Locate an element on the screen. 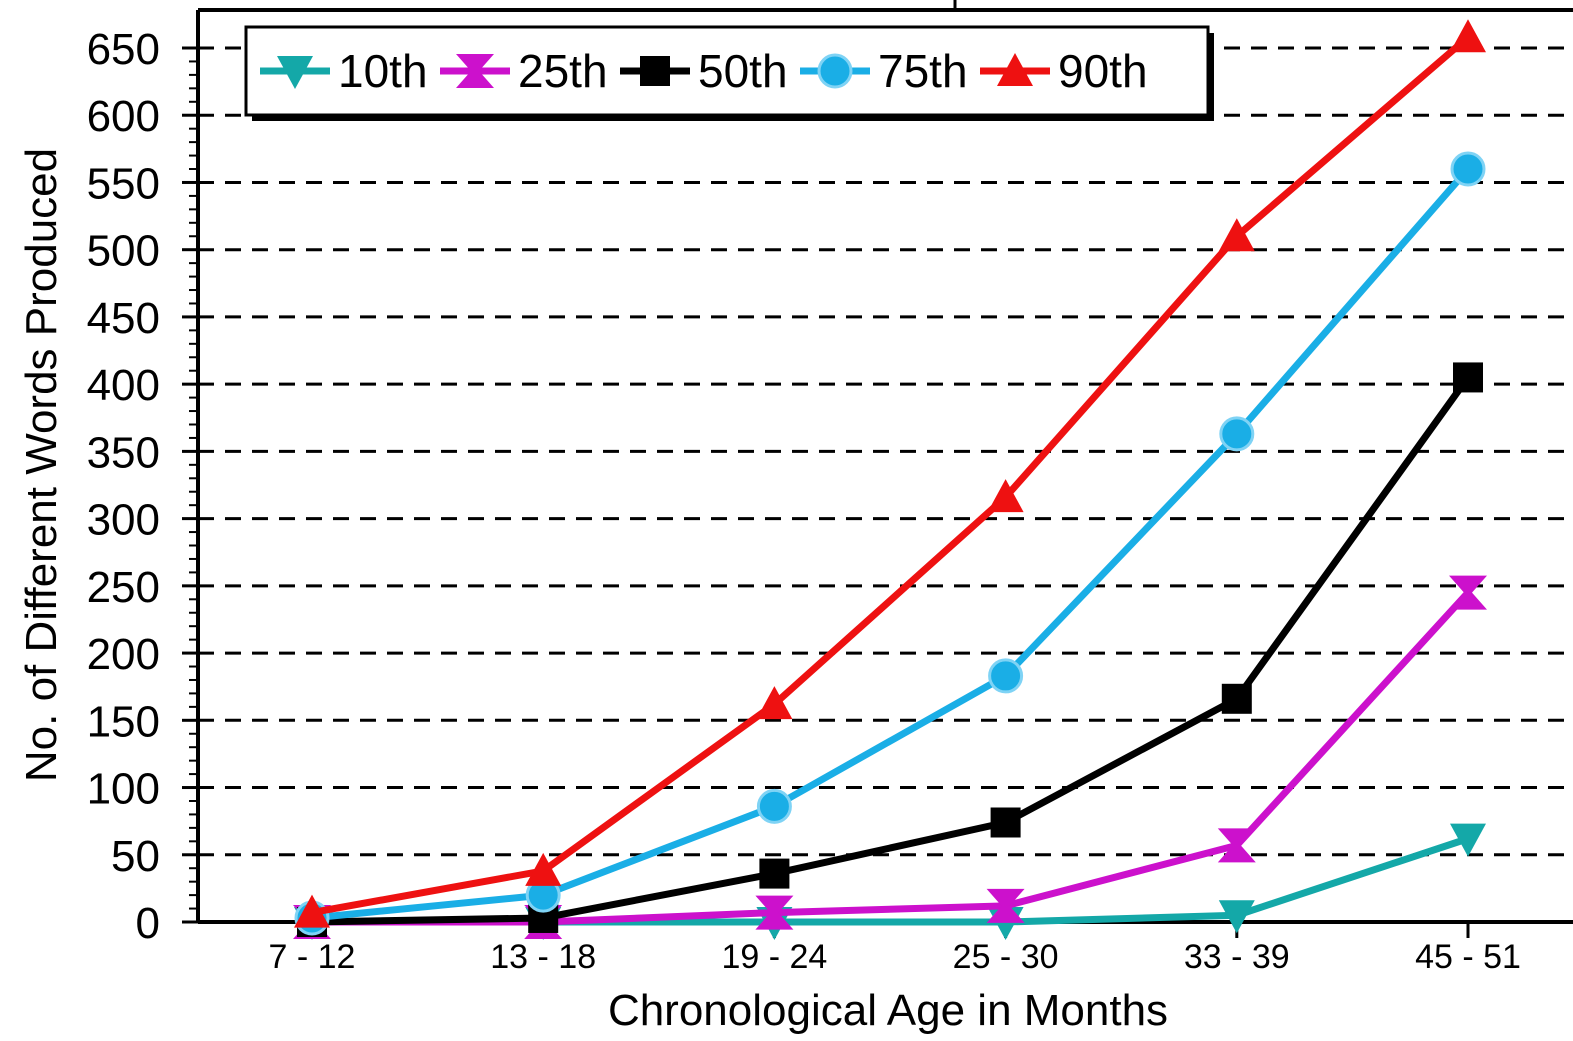 The width and height of the screenshot is (1573, 1041). y-tick-label: 650 is located at coordinates (123, 49).